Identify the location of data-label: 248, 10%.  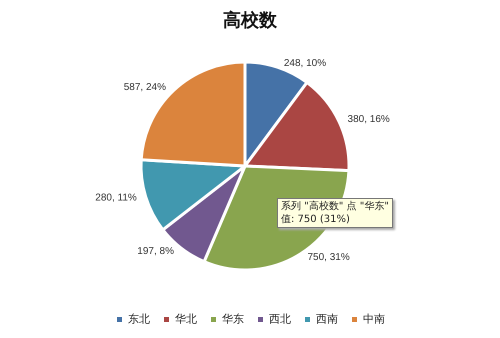
(305, 63).